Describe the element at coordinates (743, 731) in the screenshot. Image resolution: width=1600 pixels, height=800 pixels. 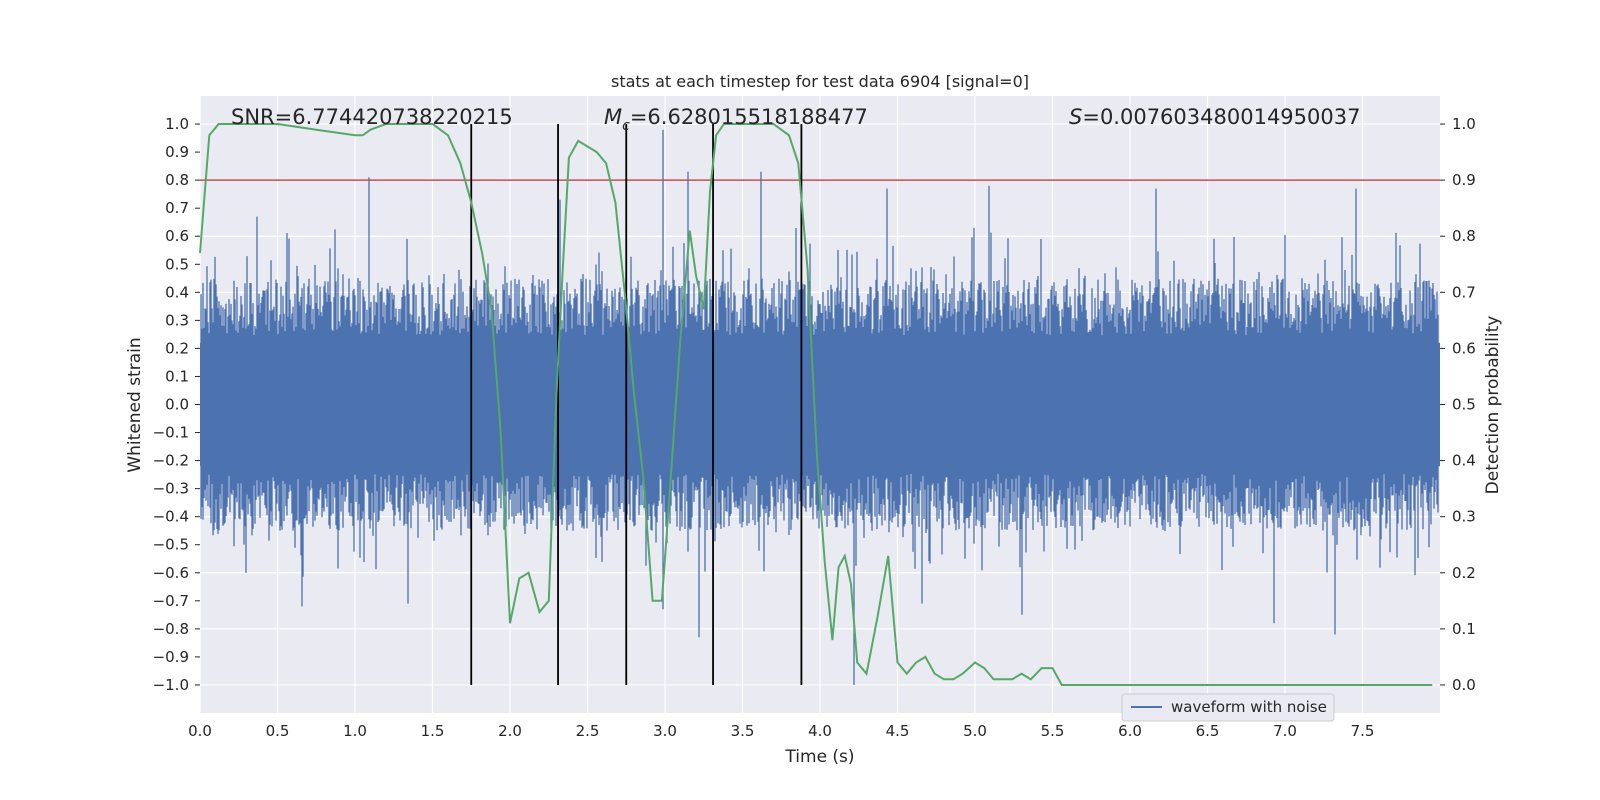
I see `x-tick-label: 3.5` at that location.